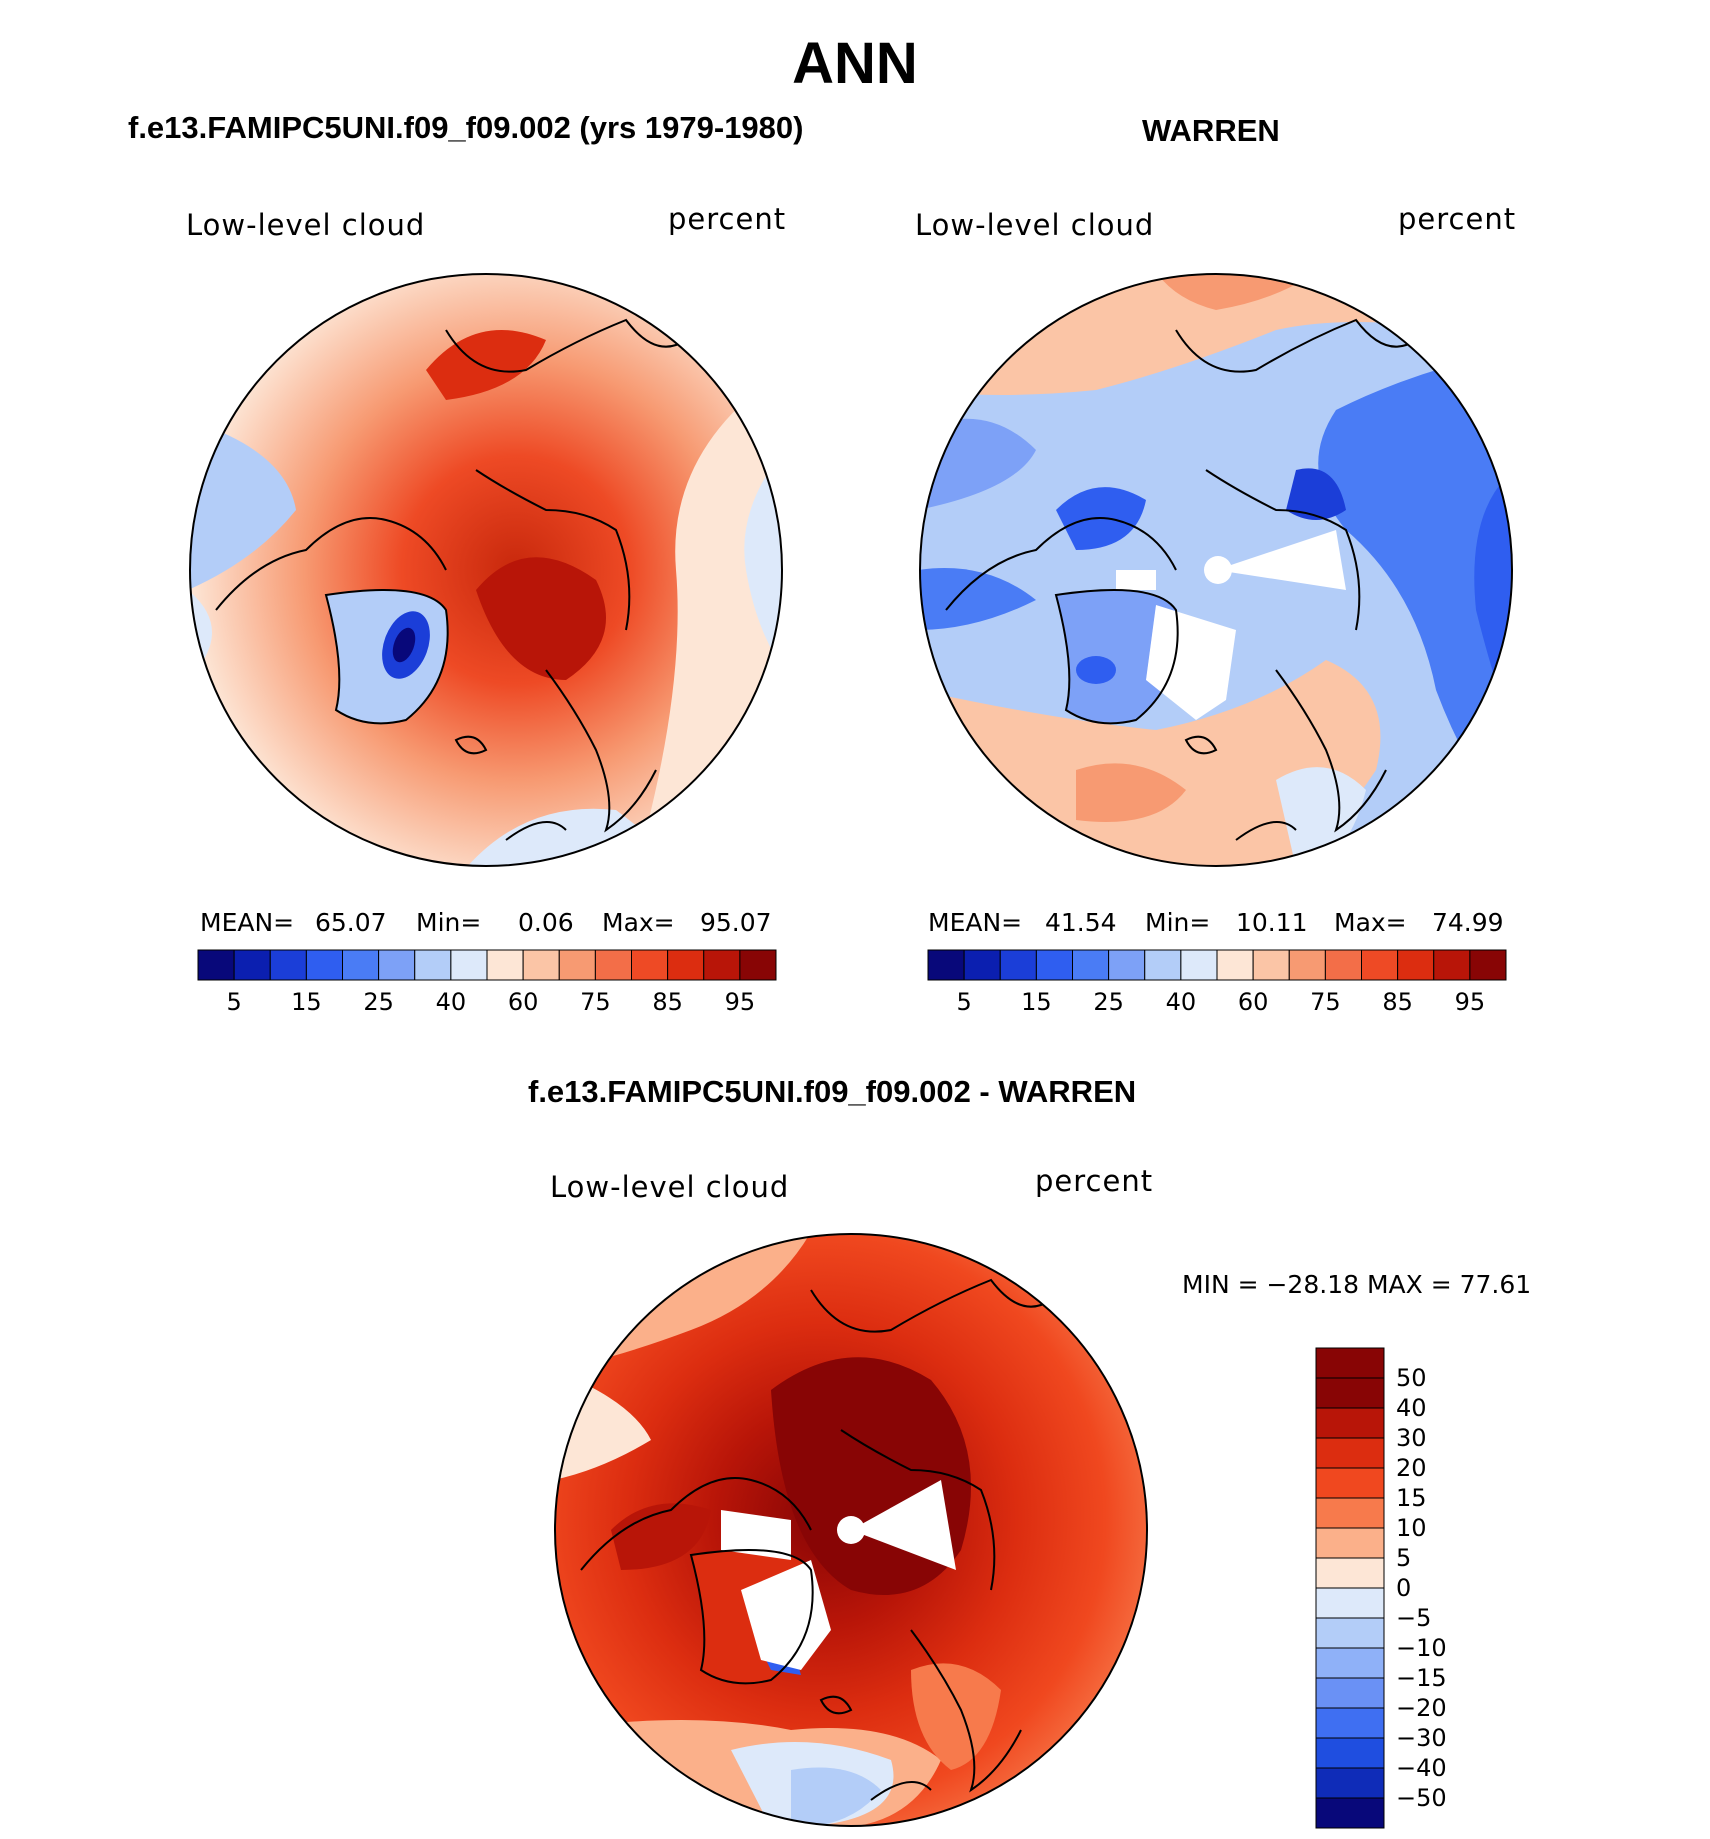  What do you see at coordinates (727, 219) in the screenshot?
I see `panel1-units-label: percent` at bounding box center [727, 219].